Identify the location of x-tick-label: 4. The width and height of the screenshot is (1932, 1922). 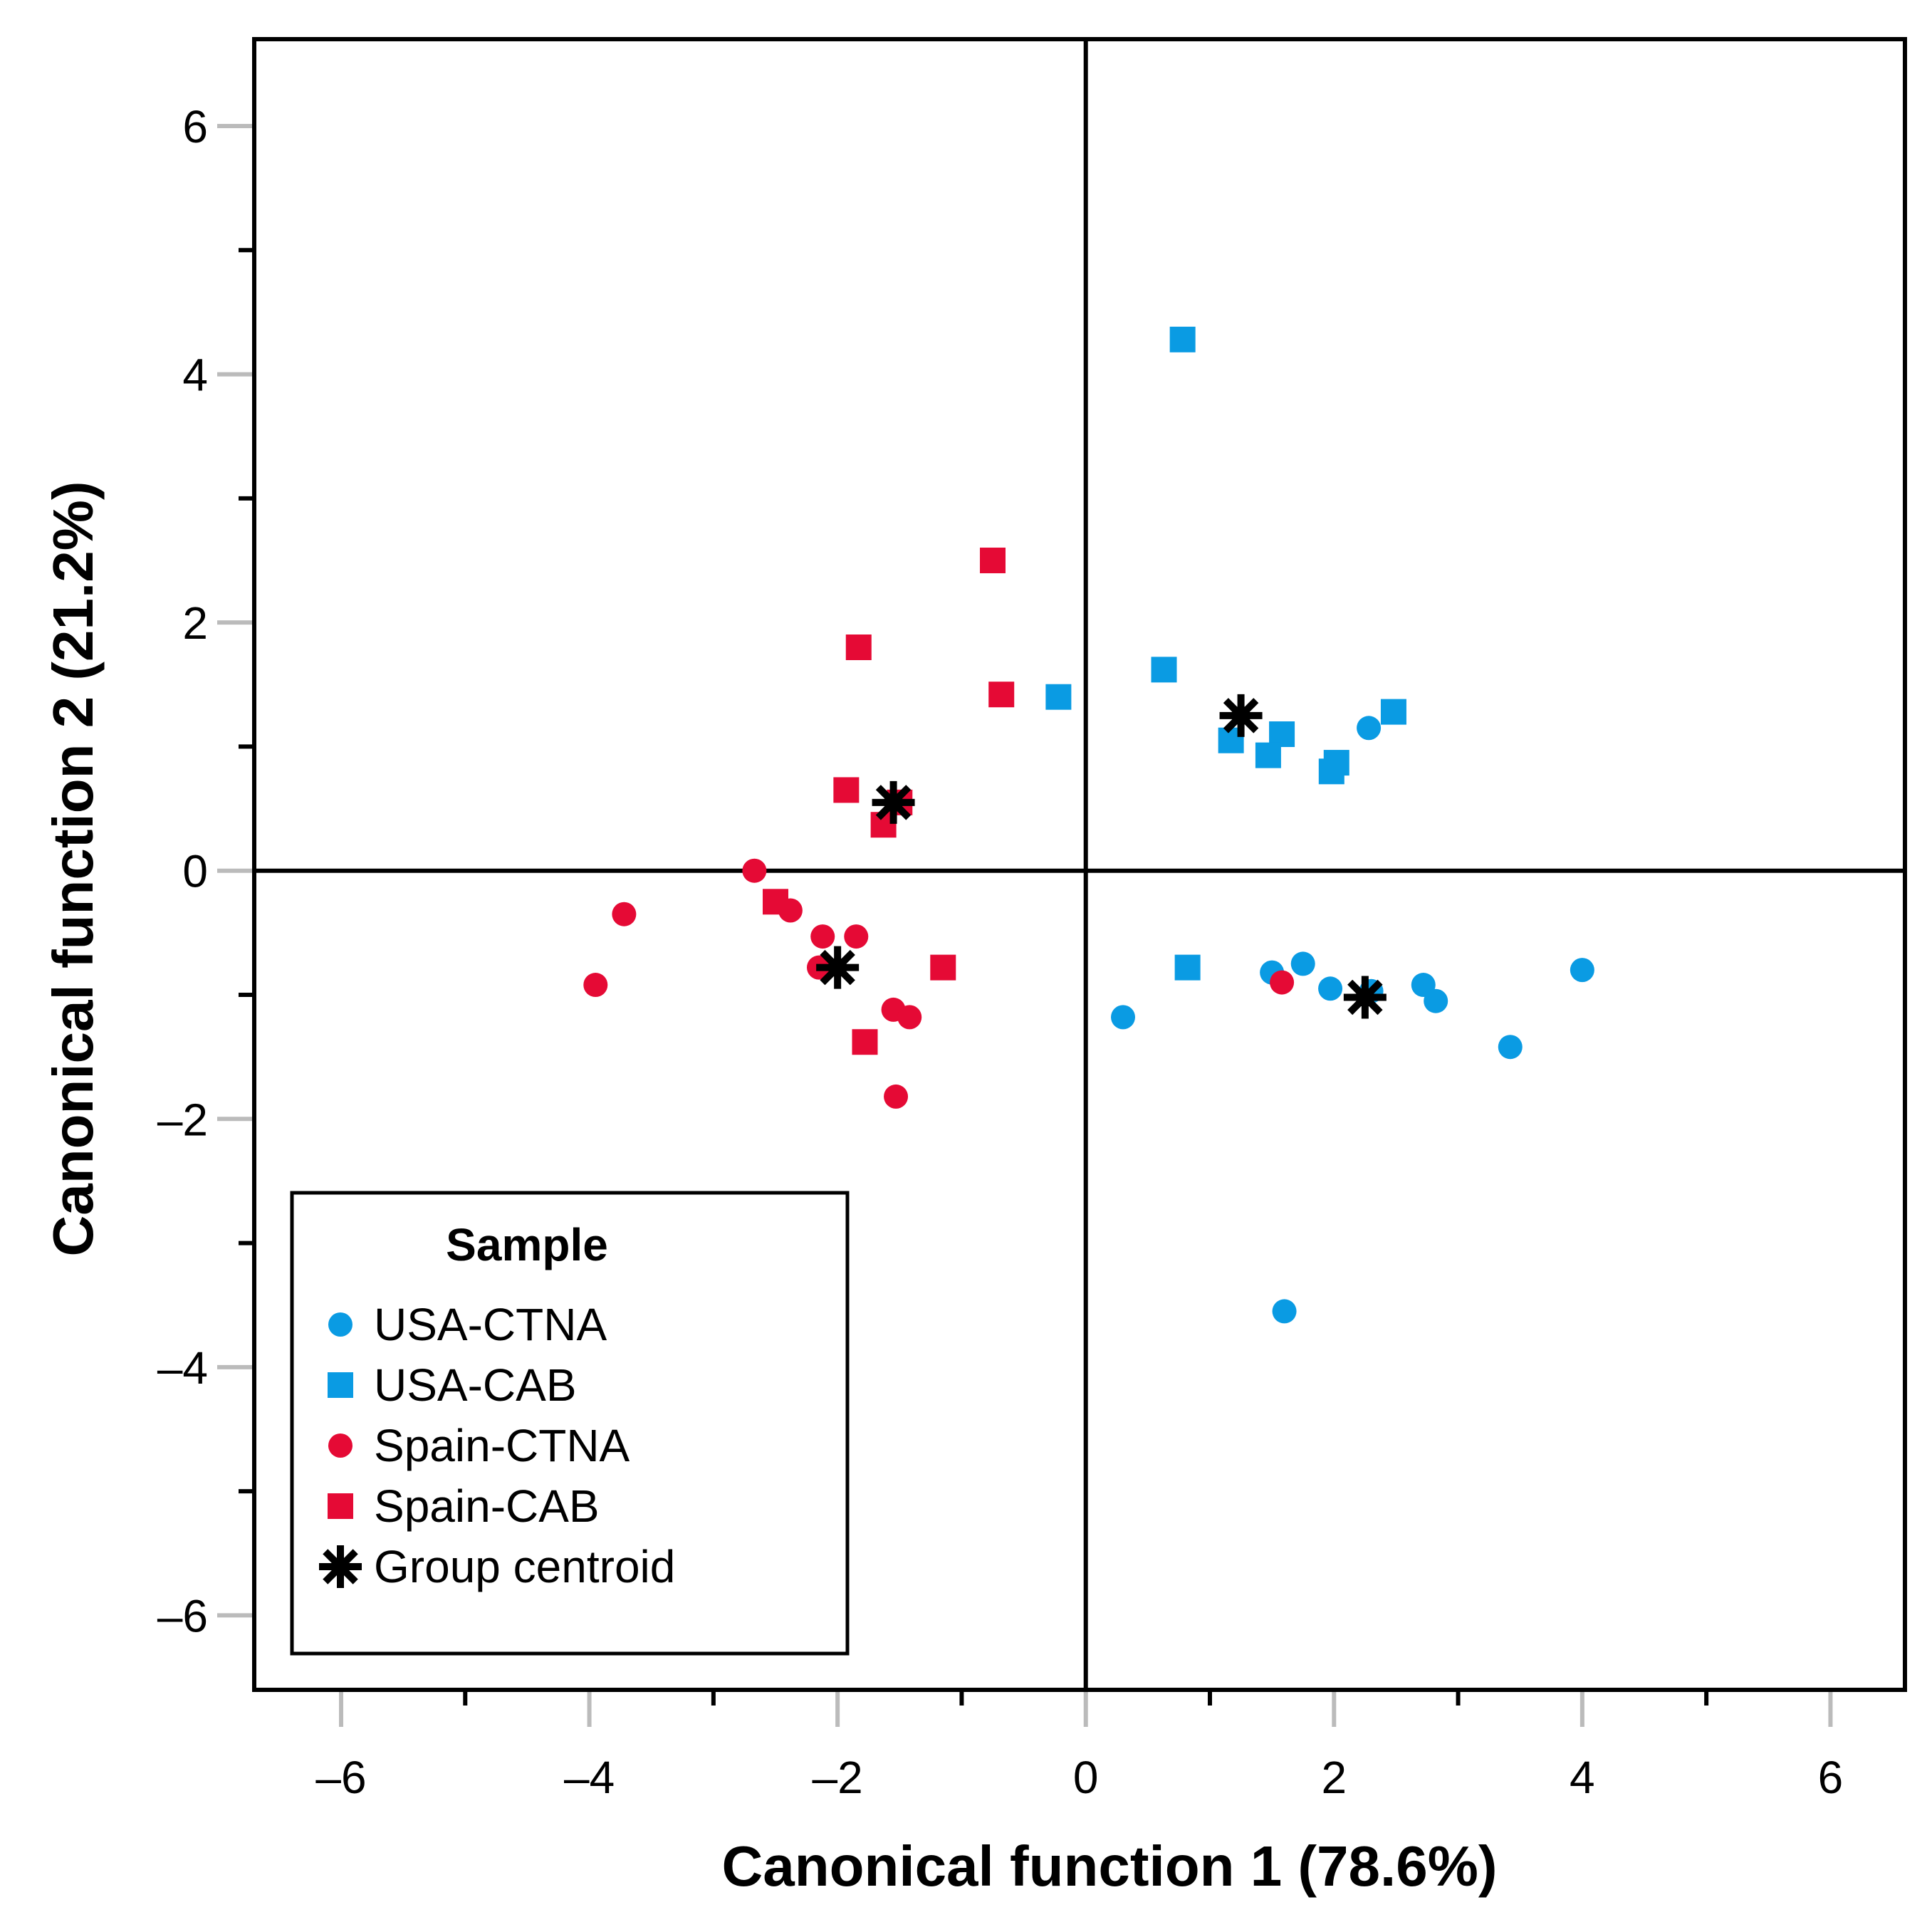
(1583, 1777).